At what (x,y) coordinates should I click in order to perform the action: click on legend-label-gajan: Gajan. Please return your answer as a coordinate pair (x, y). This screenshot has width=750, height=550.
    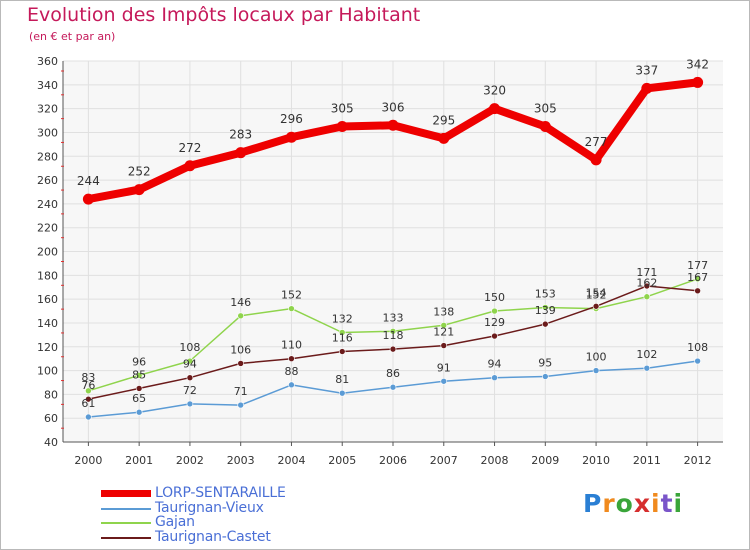
    Looking at the image, I should click on (175, 522).